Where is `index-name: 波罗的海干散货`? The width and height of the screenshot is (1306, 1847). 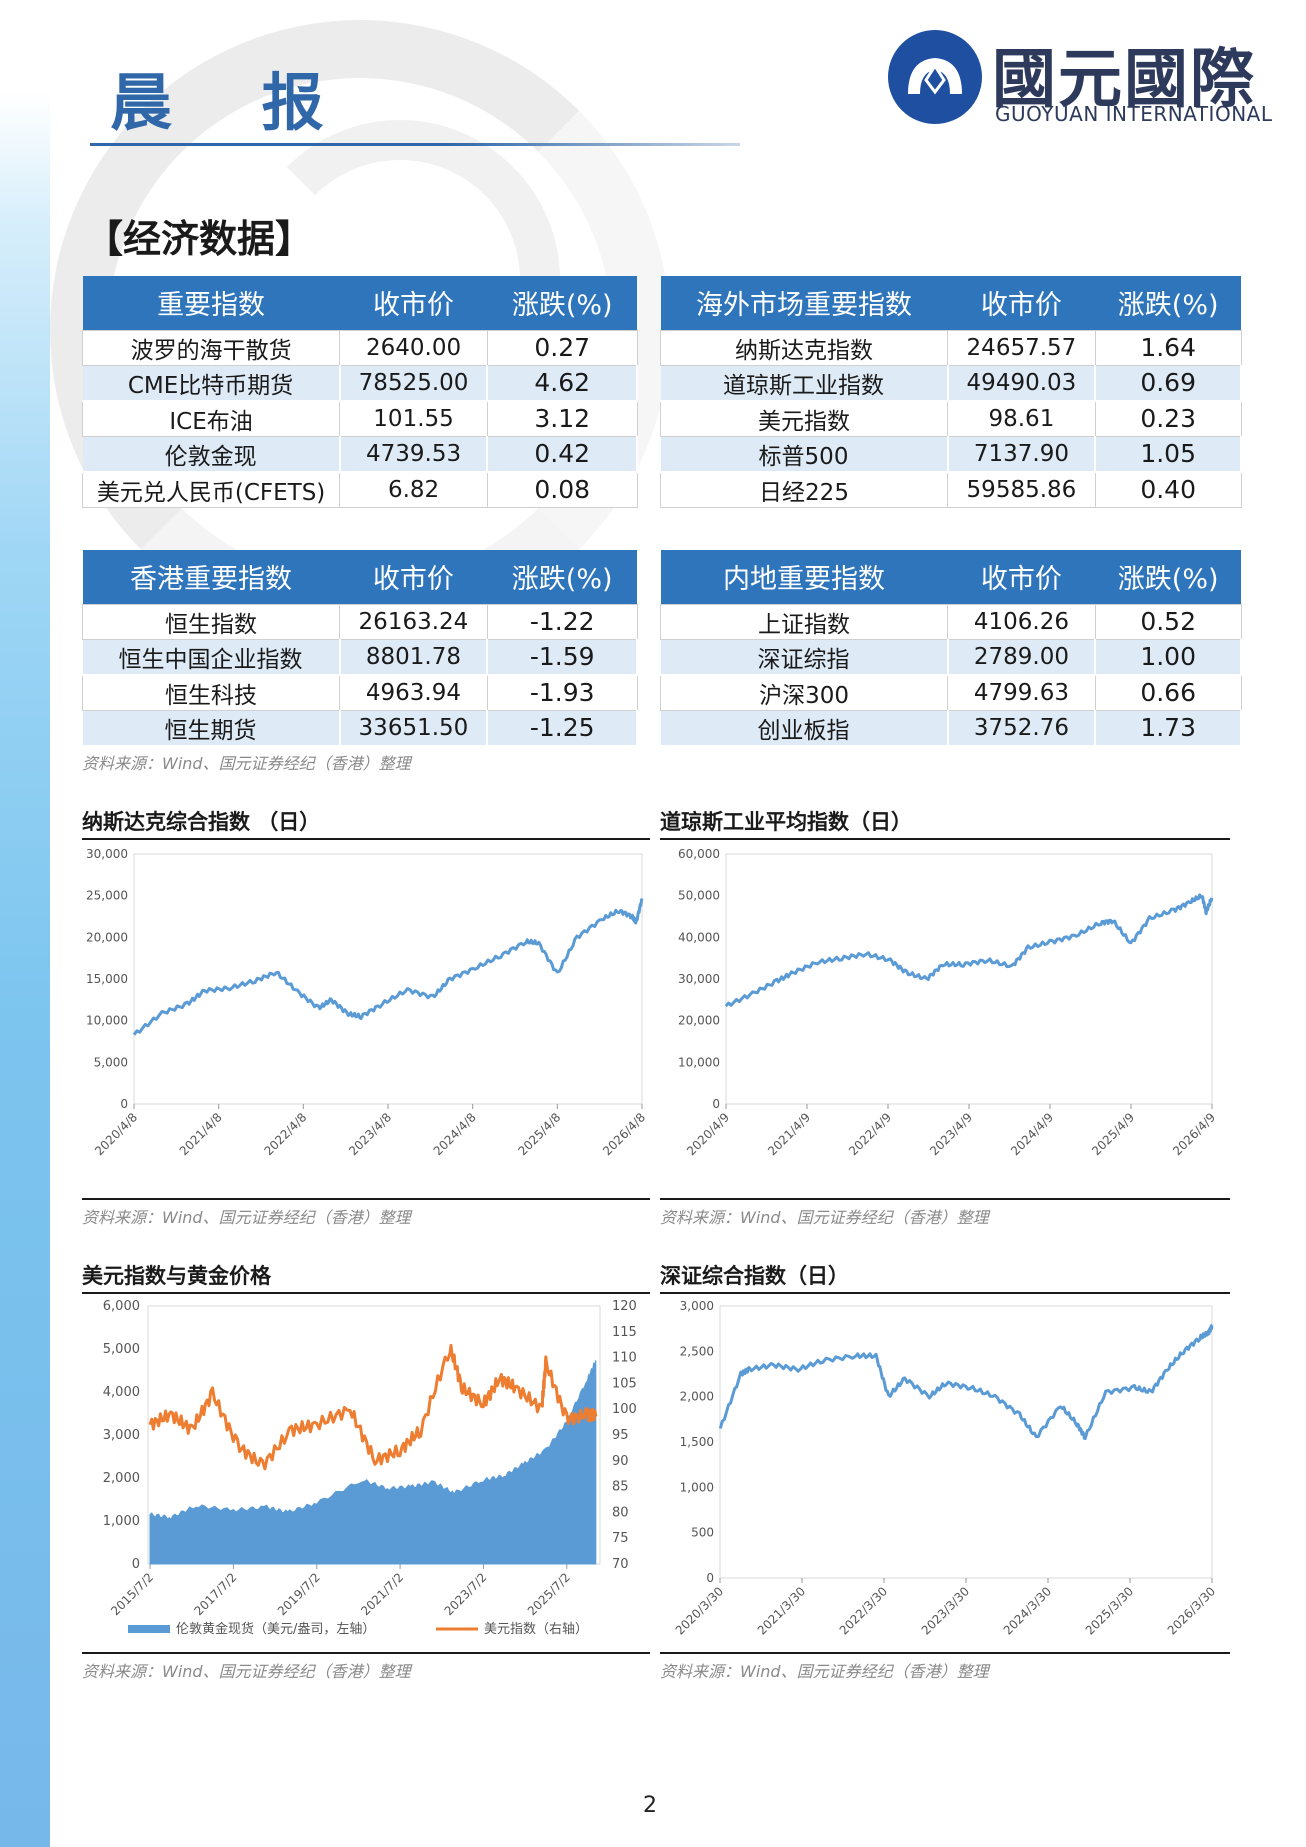 index-name: 波罗的海干散货 is located at coordinates (211, 347).